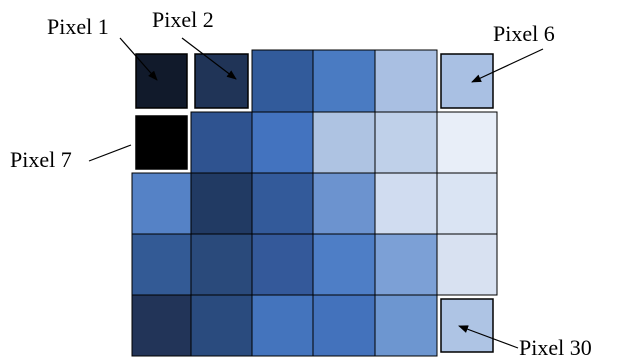 The image size is (618, 359). Describe the element at coordinates (344, 264) in the screenshot. I see `pixel-22-cell` at that location.